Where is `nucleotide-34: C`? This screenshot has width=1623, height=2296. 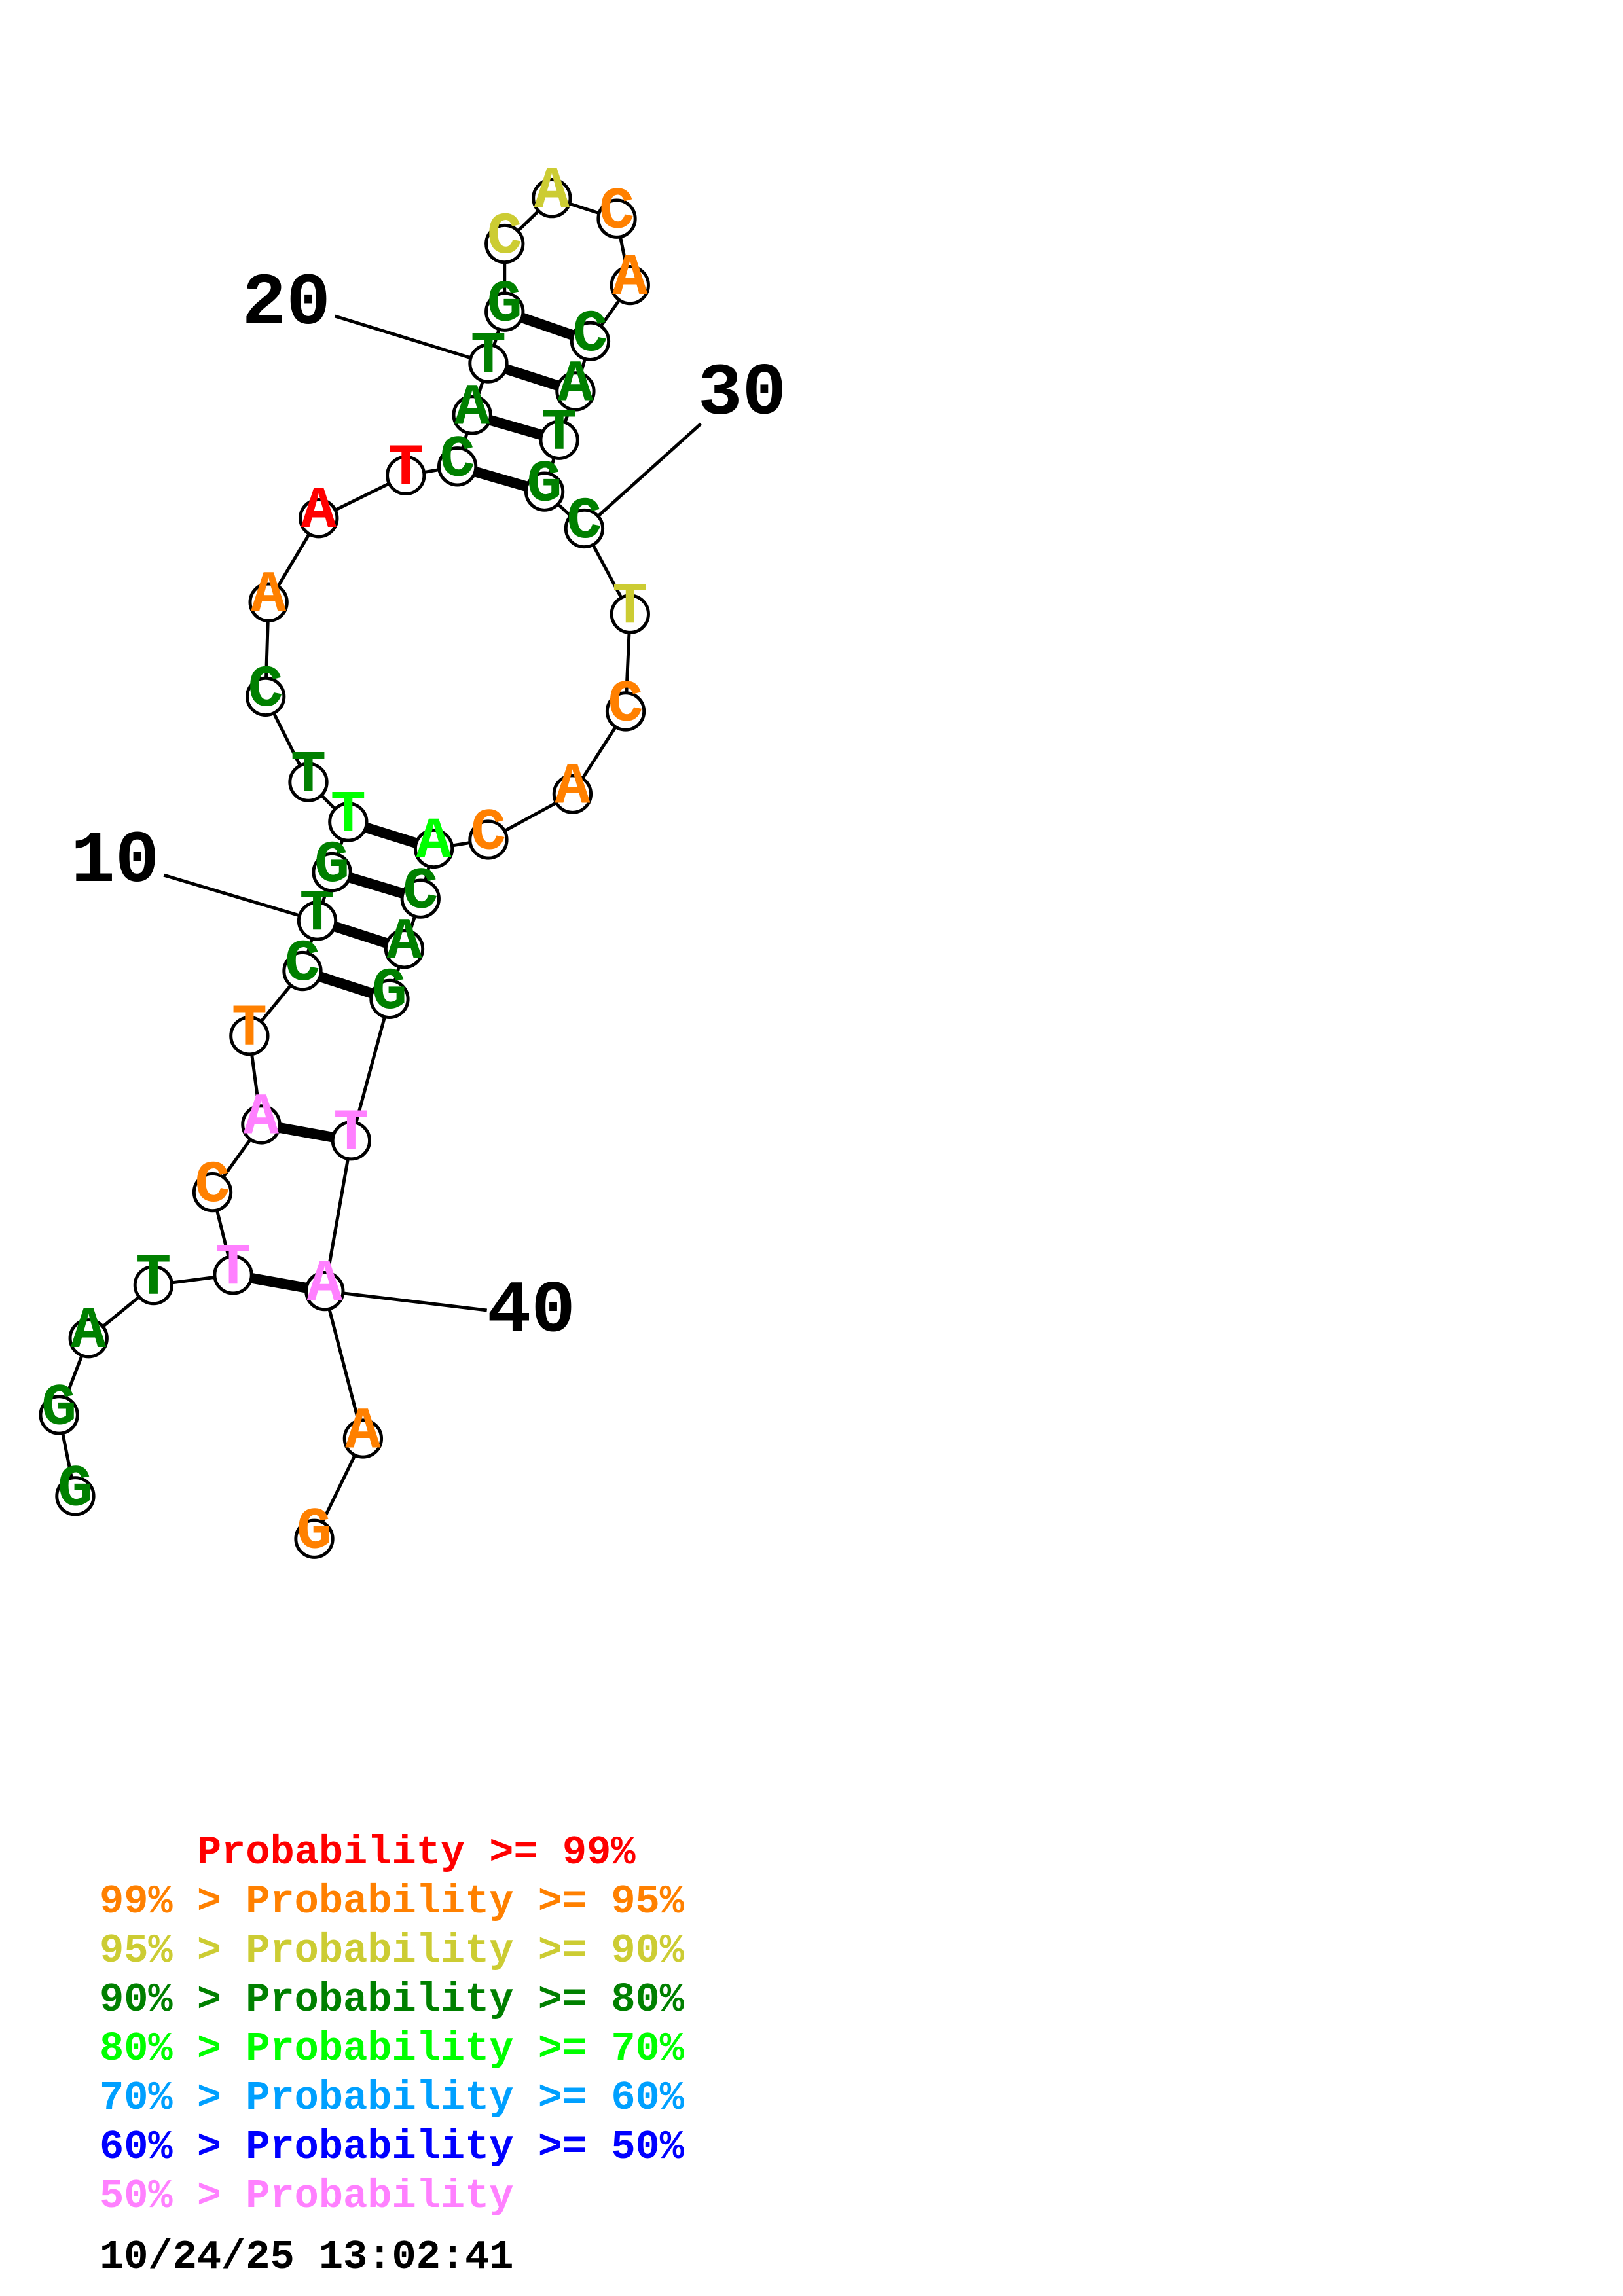 nucleotide-34: C is located at coordinates (488, 833).